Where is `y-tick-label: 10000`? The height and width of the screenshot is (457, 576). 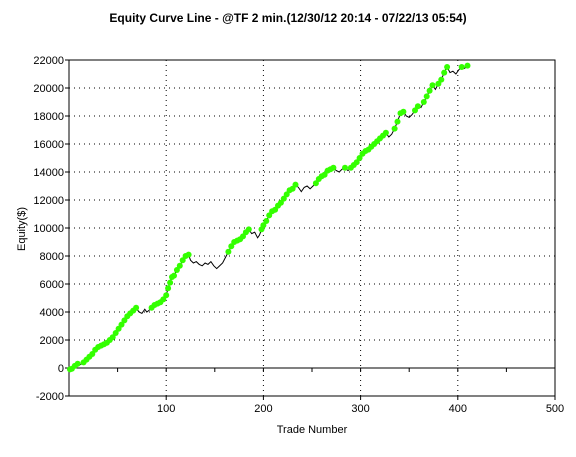
y-tick-label: 10000 is located at coordinates (48, 229).